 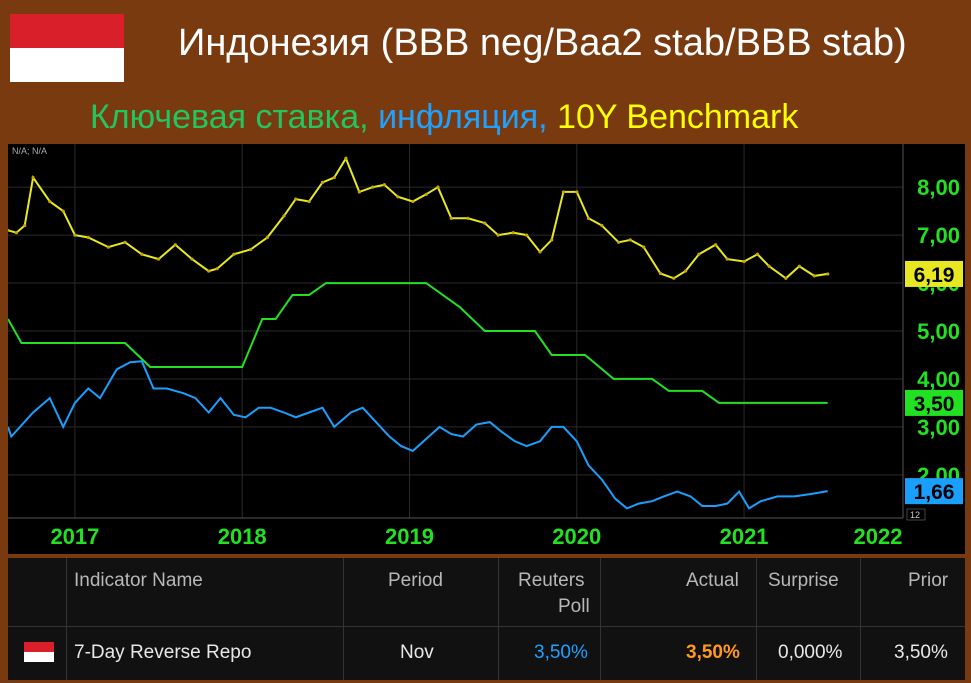 I want to click on indonesia-flag-icon, so click(x=67, y=48).